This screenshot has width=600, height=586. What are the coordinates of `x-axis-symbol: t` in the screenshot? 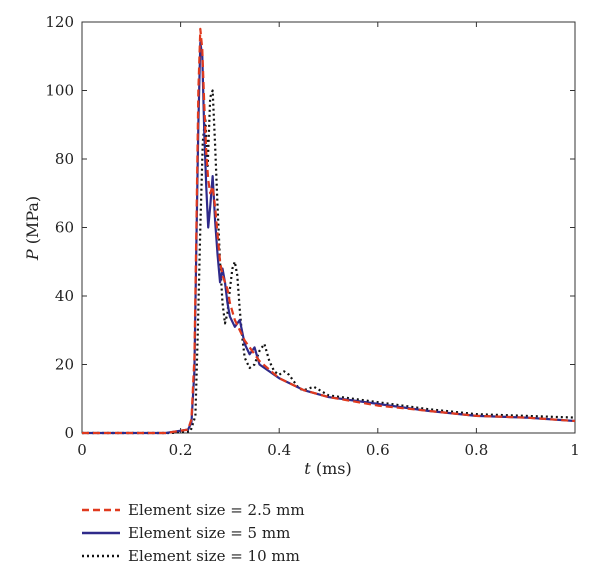 It's located at (307, 468).